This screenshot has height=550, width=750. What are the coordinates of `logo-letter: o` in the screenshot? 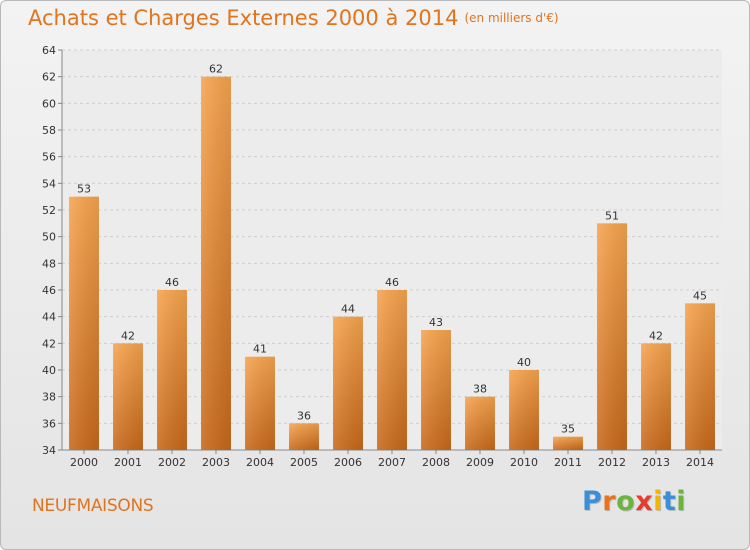 It's located at (626, 501).